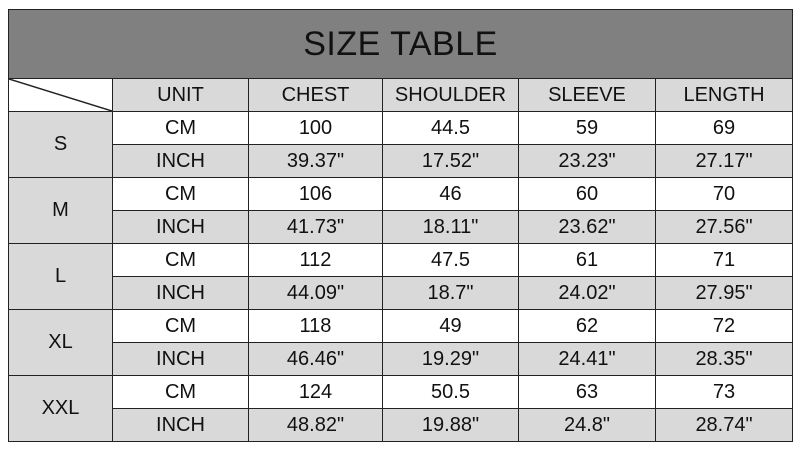 This screenshot has height=455, width=800. I want to click on header-chest: CHEST, so click(315, 95).